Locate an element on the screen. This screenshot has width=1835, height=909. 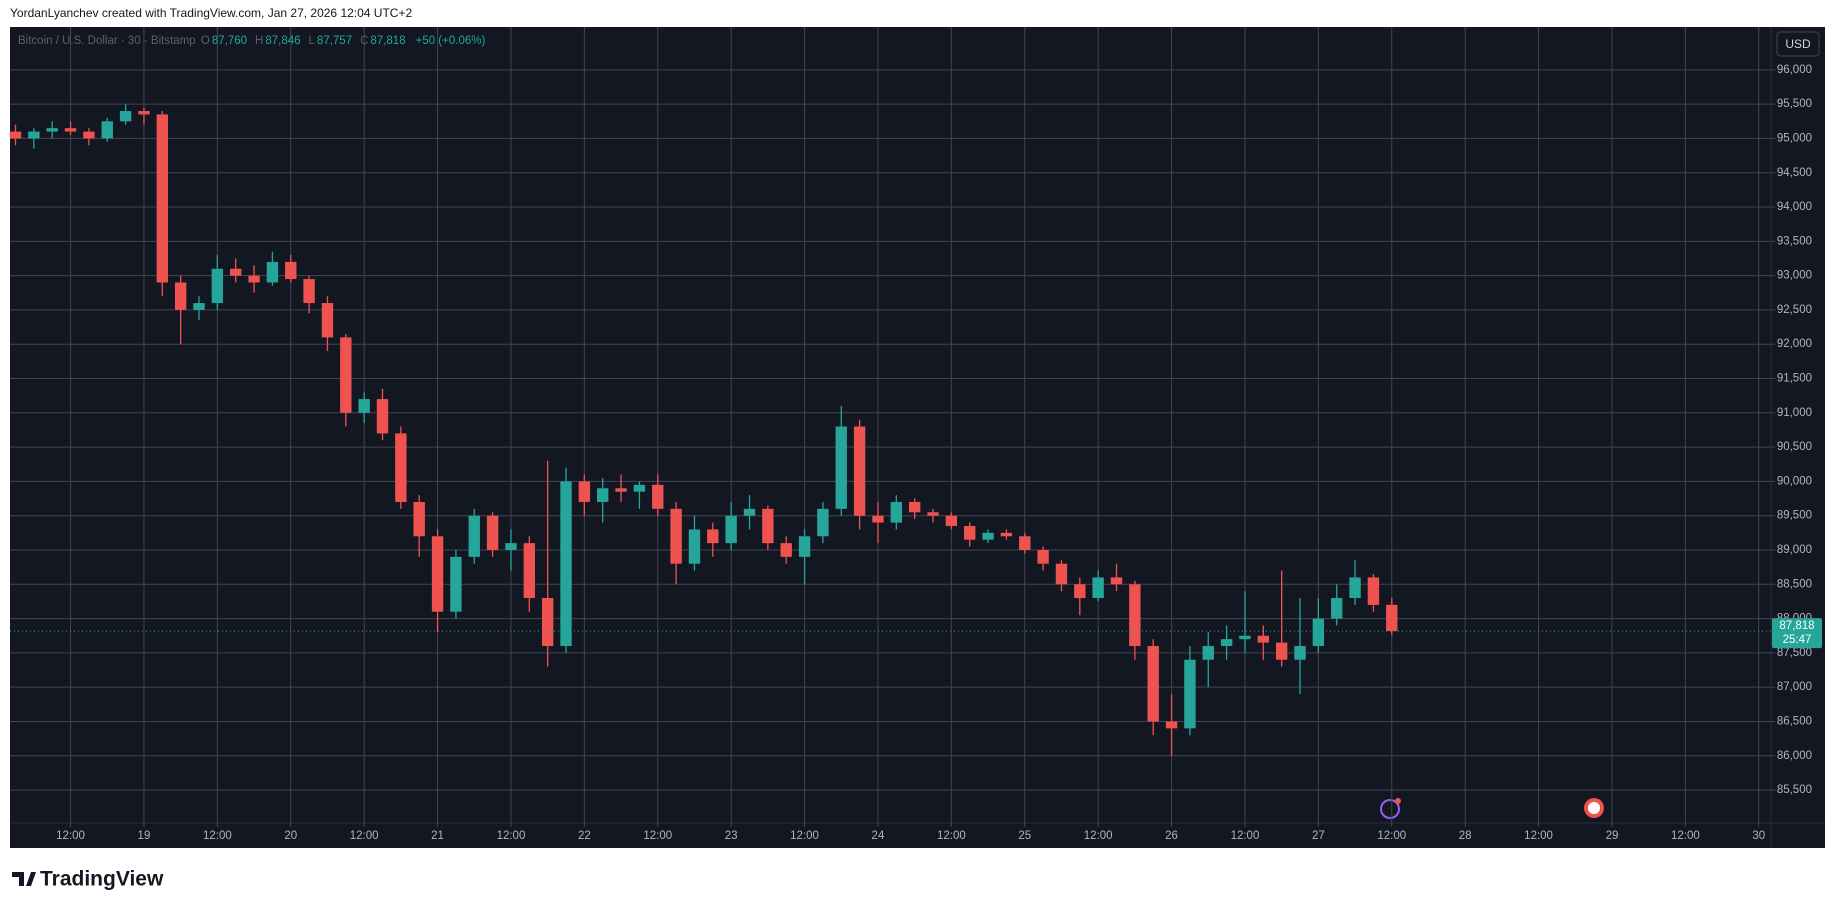
last-price-box is located at coordinates (1797, 633).